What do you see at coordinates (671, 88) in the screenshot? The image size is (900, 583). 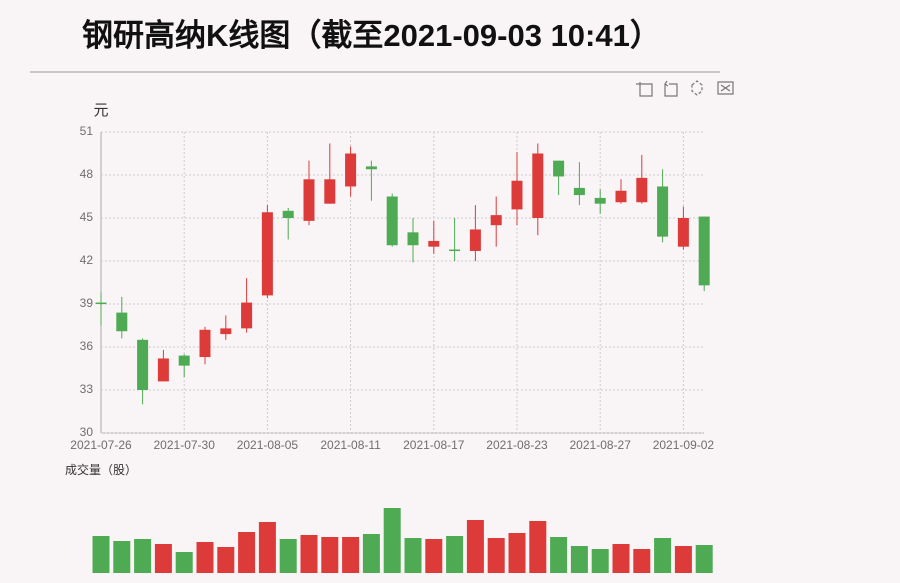 I see `zoom-reset-button` at bounding box center [671, 88].